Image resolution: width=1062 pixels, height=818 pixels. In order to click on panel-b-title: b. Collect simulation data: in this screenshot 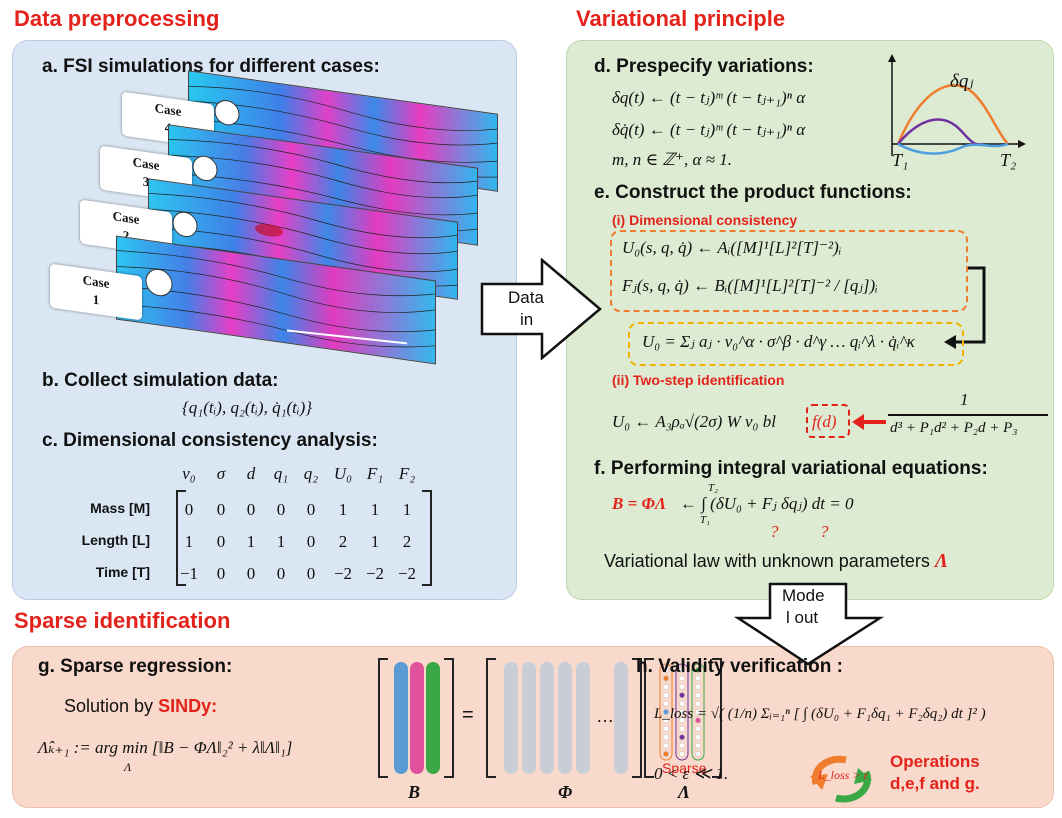, I will do `click(160, 380)`.